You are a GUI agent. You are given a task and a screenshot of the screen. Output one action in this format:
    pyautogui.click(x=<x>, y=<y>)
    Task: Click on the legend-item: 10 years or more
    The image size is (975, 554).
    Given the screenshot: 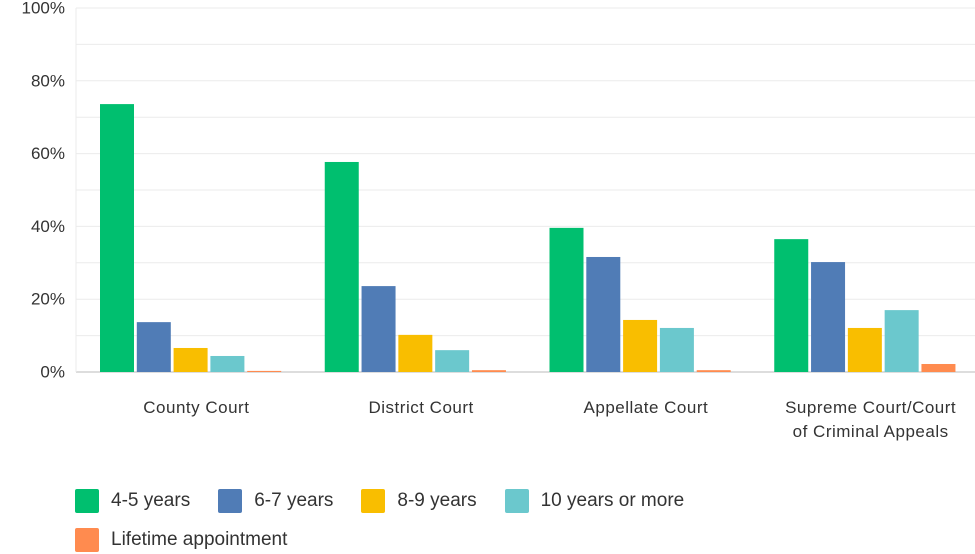 What is the action you would take?
    pyautogui.click(x=594, y=501)
    